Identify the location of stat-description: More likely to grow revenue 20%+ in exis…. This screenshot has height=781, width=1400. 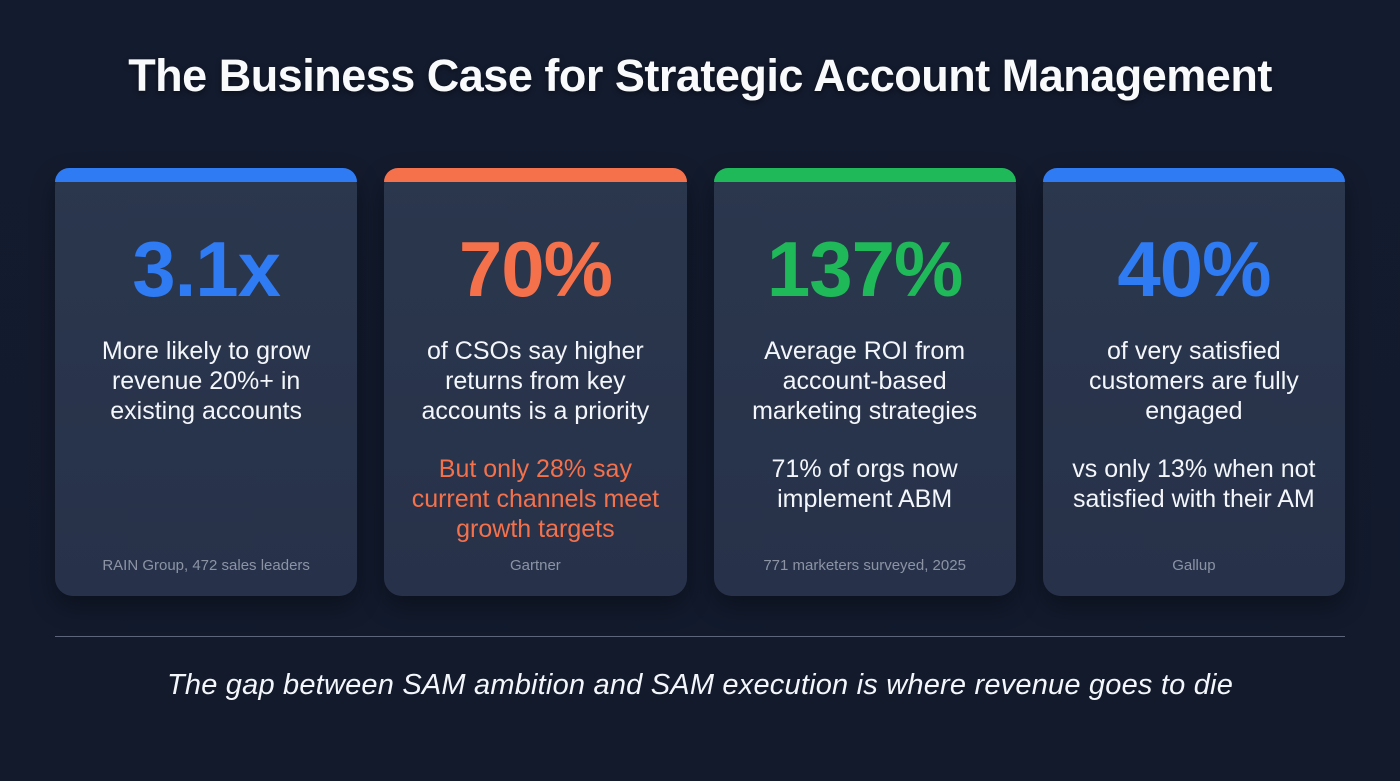
(206, 381).